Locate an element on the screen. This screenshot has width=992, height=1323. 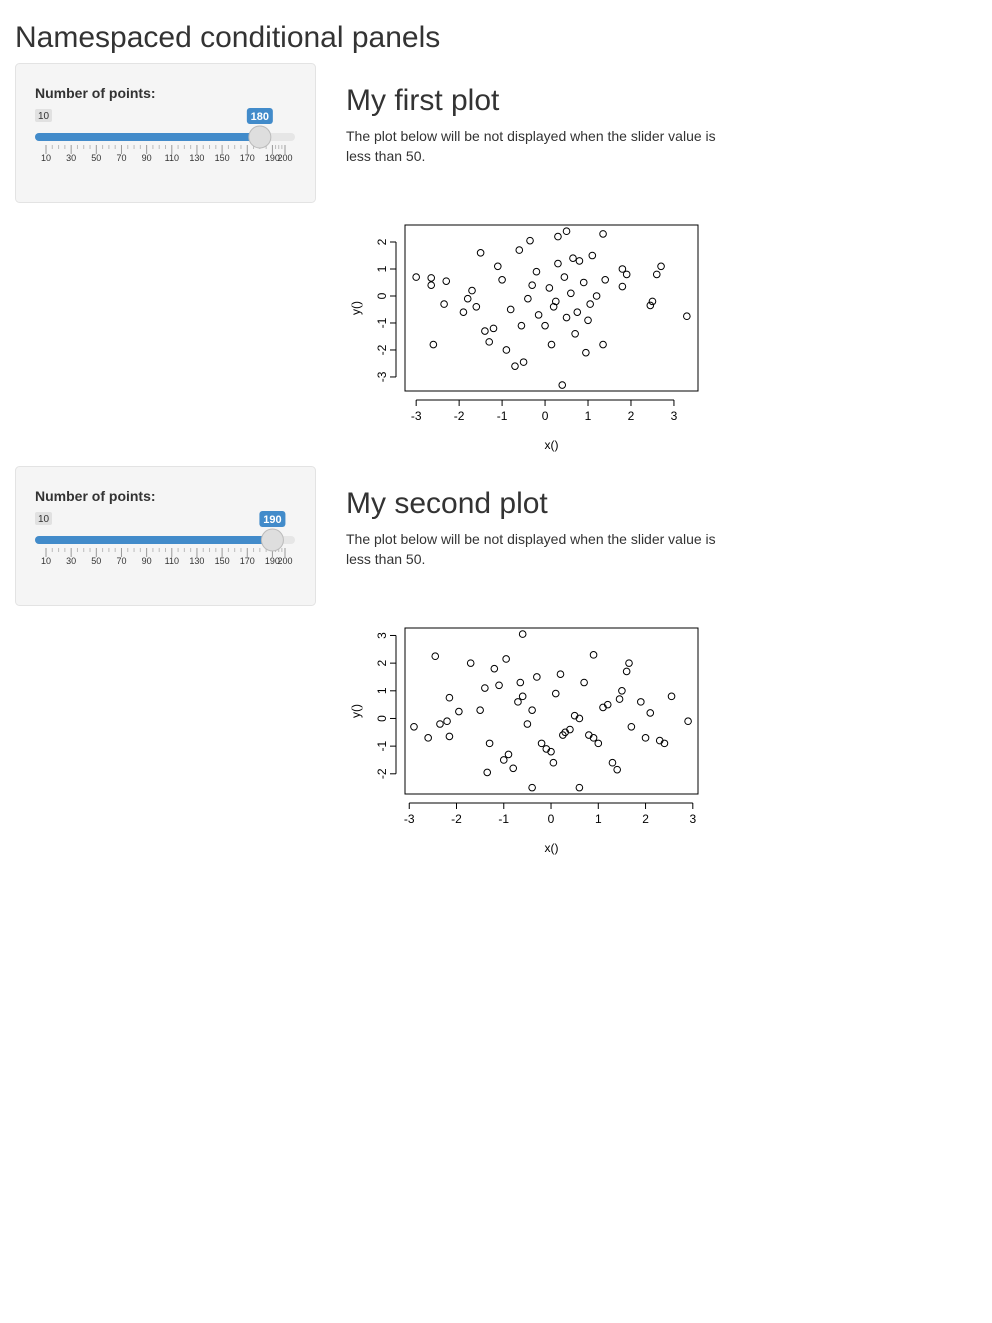
y-axis-label: y() is located at coordinates (356, 711).